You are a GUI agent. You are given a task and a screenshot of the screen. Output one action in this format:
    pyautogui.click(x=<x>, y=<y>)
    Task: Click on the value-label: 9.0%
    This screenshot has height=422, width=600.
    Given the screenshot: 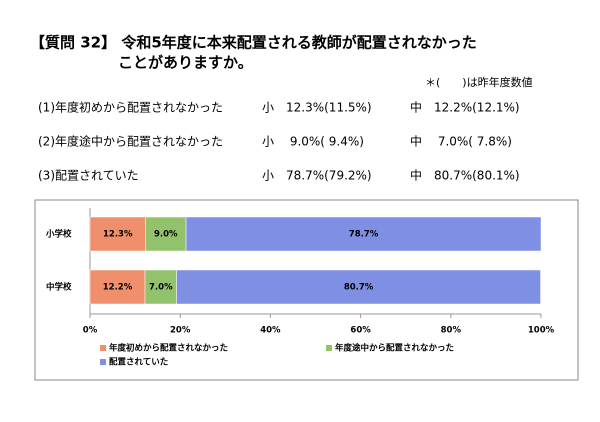 What is the action you would take?
    pyautogui.click(x=166, y=235)
    